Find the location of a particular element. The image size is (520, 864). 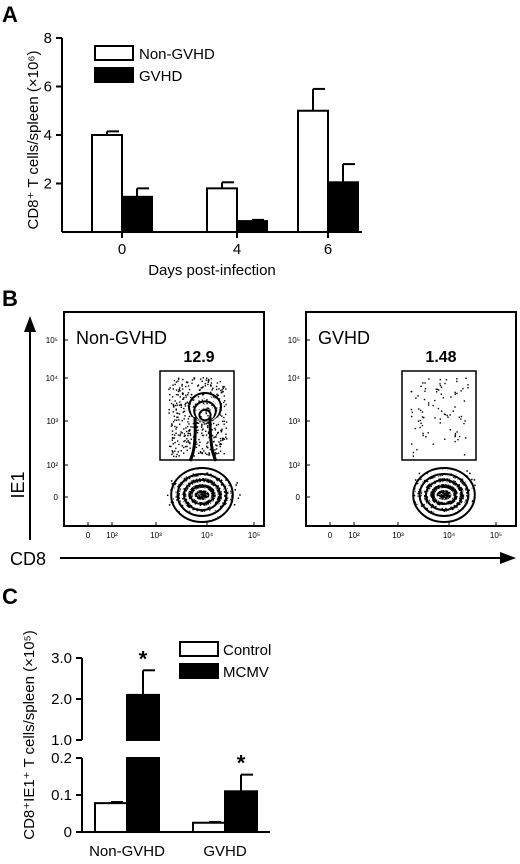

c-x-tick-label: Non-GVHD is located at coordinates (127, 851).